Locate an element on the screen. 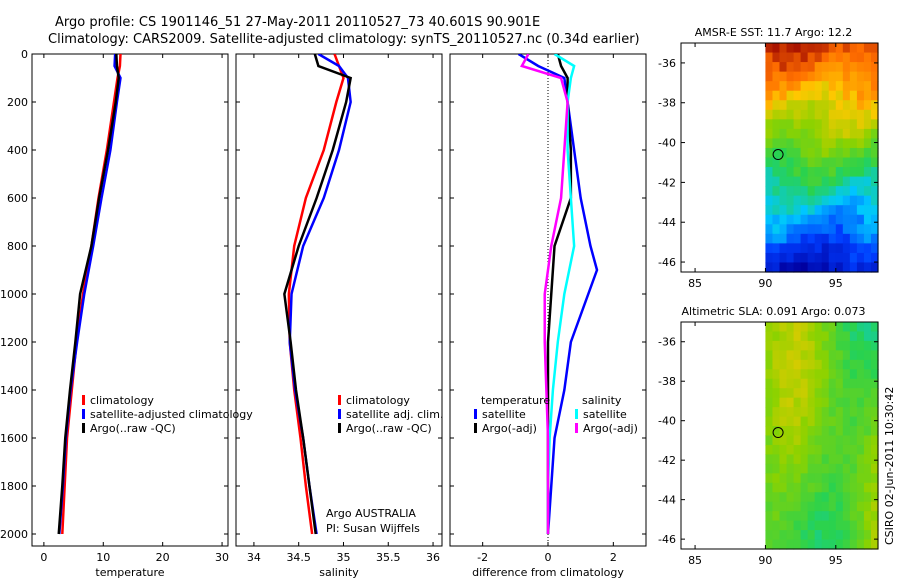  annotation-line2: PI: Susan Wijffels is located at coordinates (373, 528).